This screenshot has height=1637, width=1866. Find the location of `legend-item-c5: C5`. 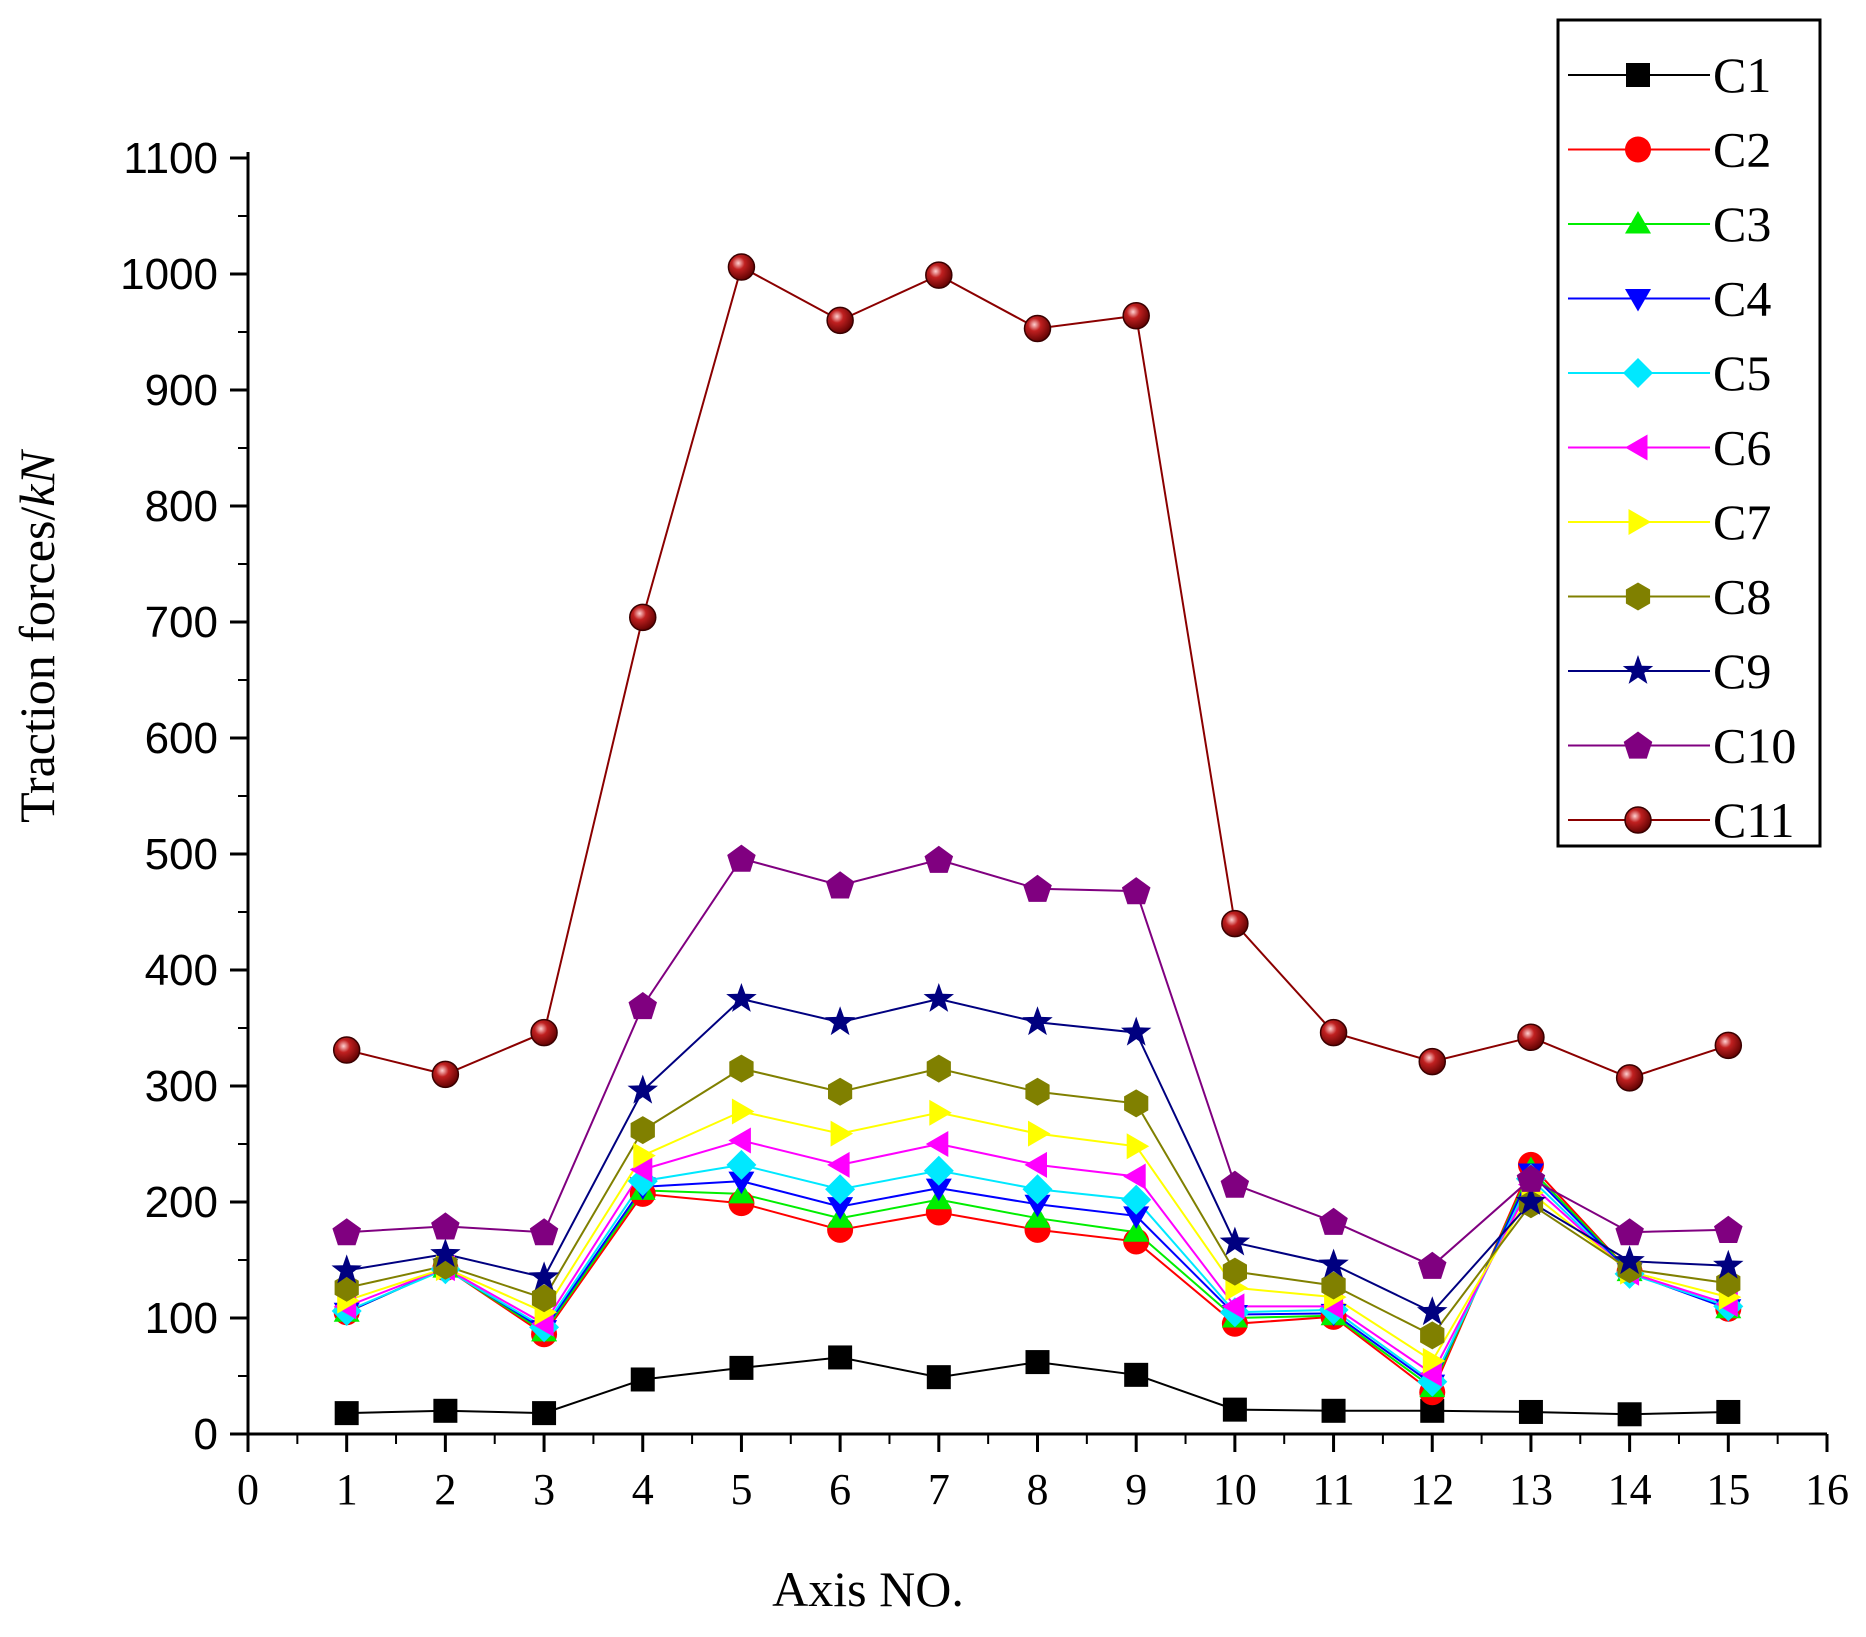

legend-item-c5: C5 is located at coordinates (1669, 373).